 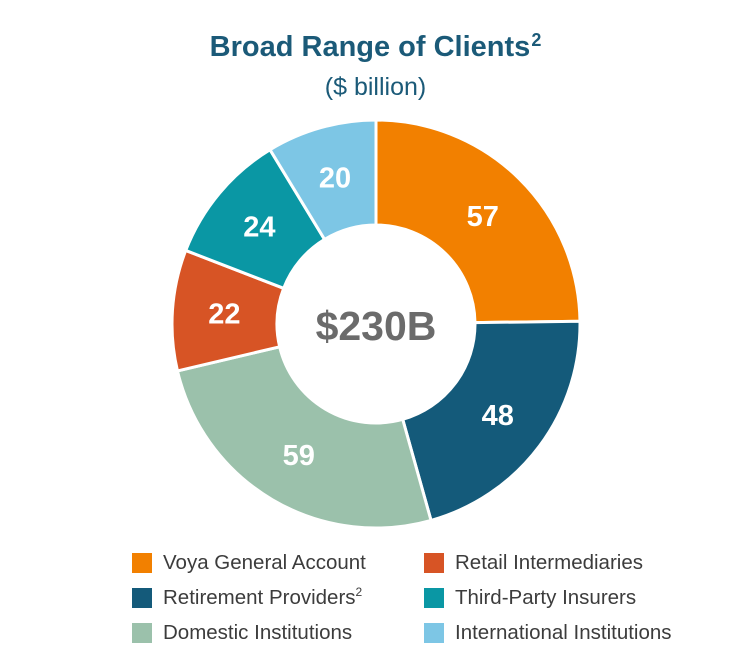 I want to click on donut-slice-voya-general-account, so click(x=478, y=221).